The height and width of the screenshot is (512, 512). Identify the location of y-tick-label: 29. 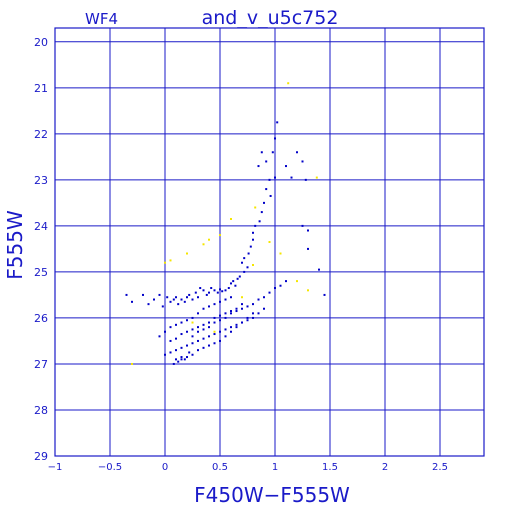
(41, 456).